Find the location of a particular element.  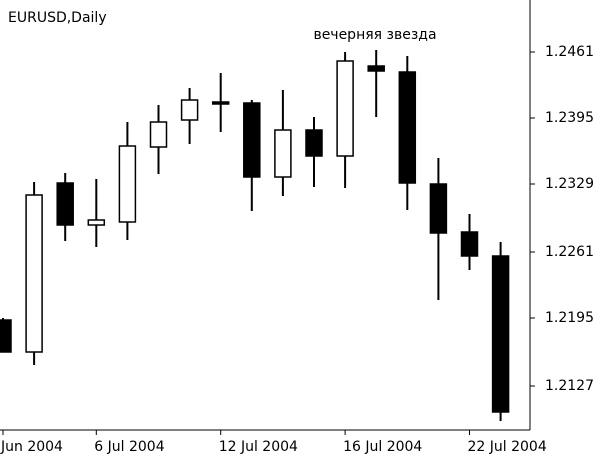

y-tick-label: 1.2127 is located at coordinates (569, 386).